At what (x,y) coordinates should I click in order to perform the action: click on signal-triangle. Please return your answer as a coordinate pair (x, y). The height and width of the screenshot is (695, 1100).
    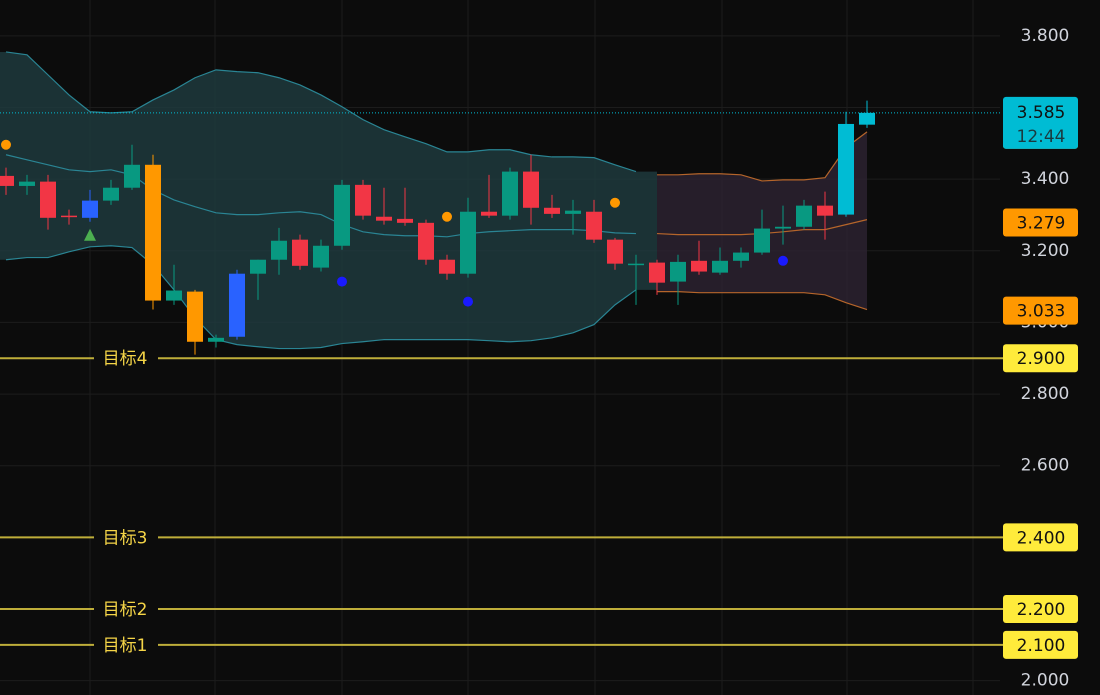
    Looking at the image, I should click on (90, 234).